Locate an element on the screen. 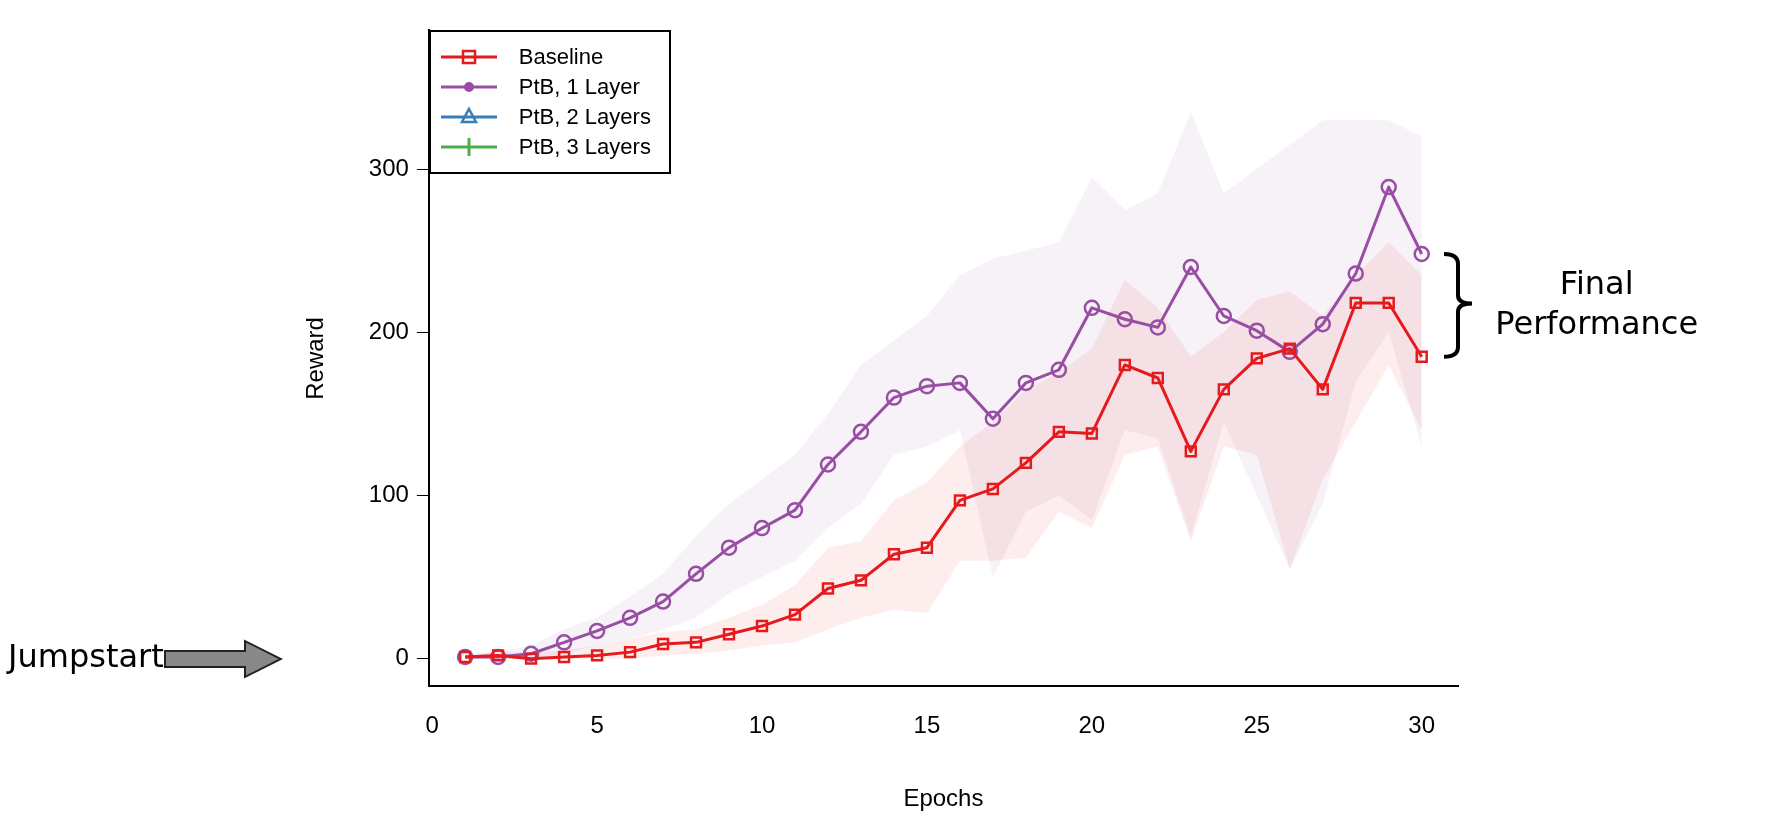 This screenshot has height=837, width=1785. x-tick-label: 15 is located at coordinates (927, 725).